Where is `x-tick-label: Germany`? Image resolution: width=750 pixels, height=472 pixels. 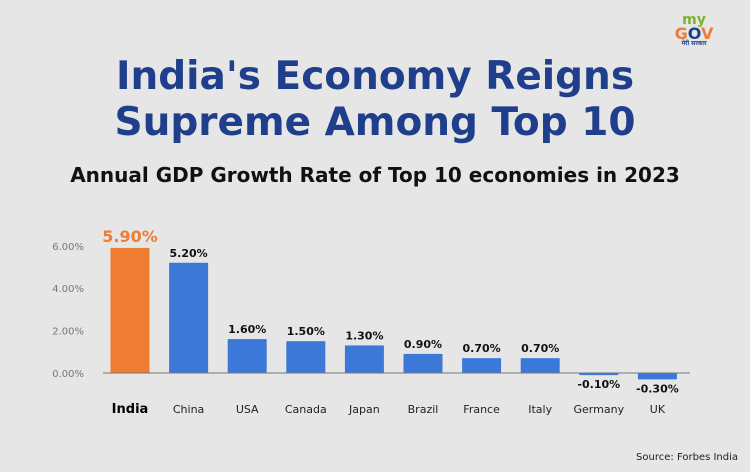 x-tick-label: Germany is located at coordinates (599, 409).